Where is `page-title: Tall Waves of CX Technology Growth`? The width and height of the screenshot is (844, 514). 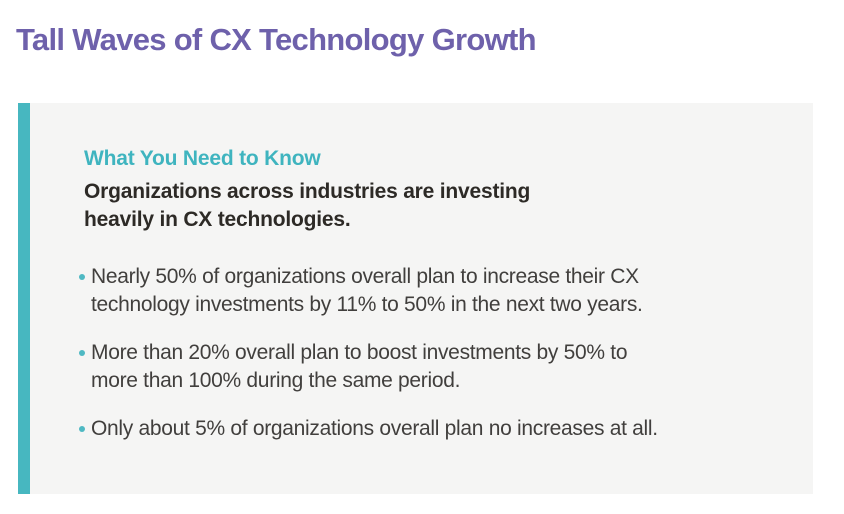
page-title: Tall Waves of CX Technology Growth is located at coordinates (276, 39).